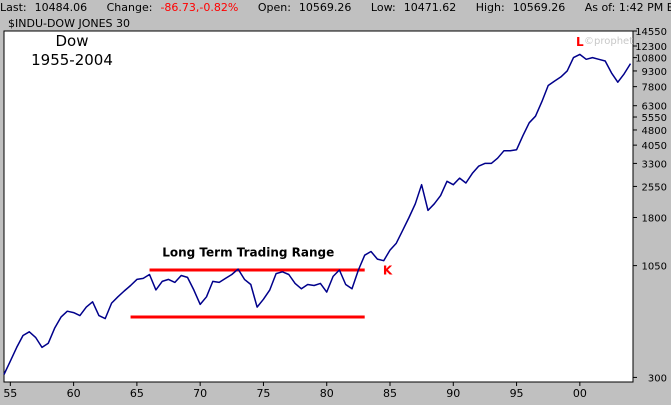 The width and height of the screenshot is (671, 405). I want to click on y-tick-label: 1050, so click(654, 267).